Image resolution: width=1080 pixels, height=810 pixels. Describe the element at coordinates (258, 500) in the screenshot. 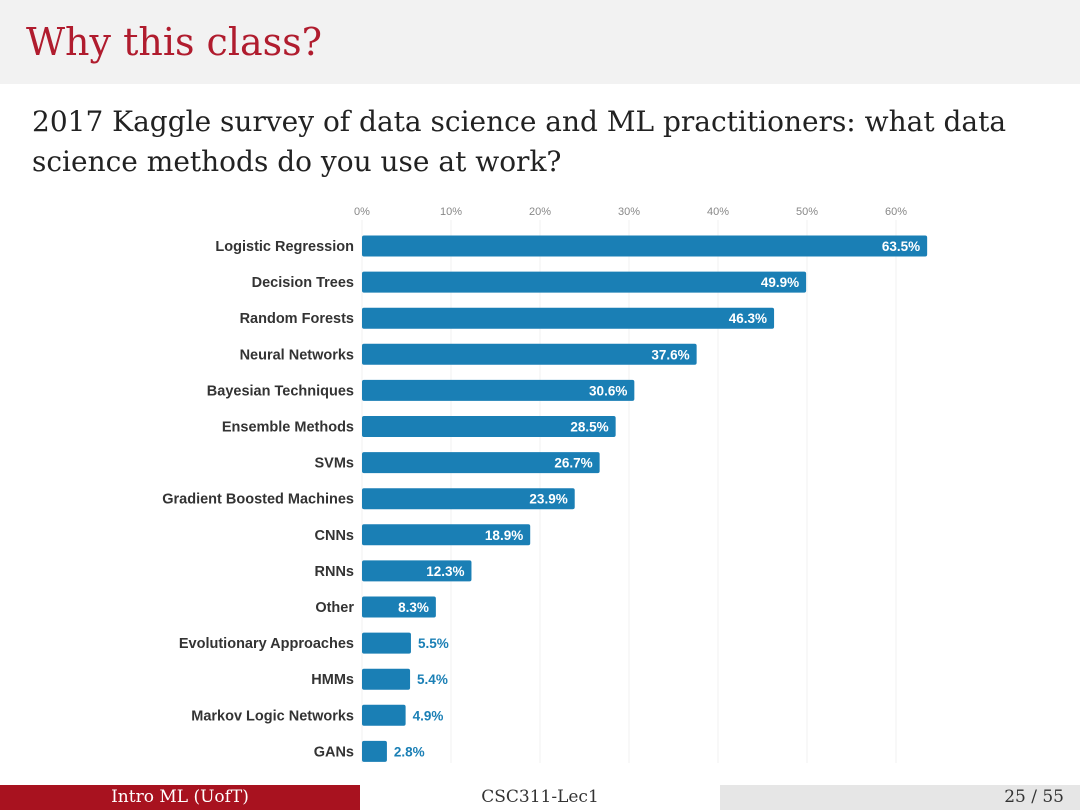

I see `category-label: Gradient Boosted Machines` at that location.